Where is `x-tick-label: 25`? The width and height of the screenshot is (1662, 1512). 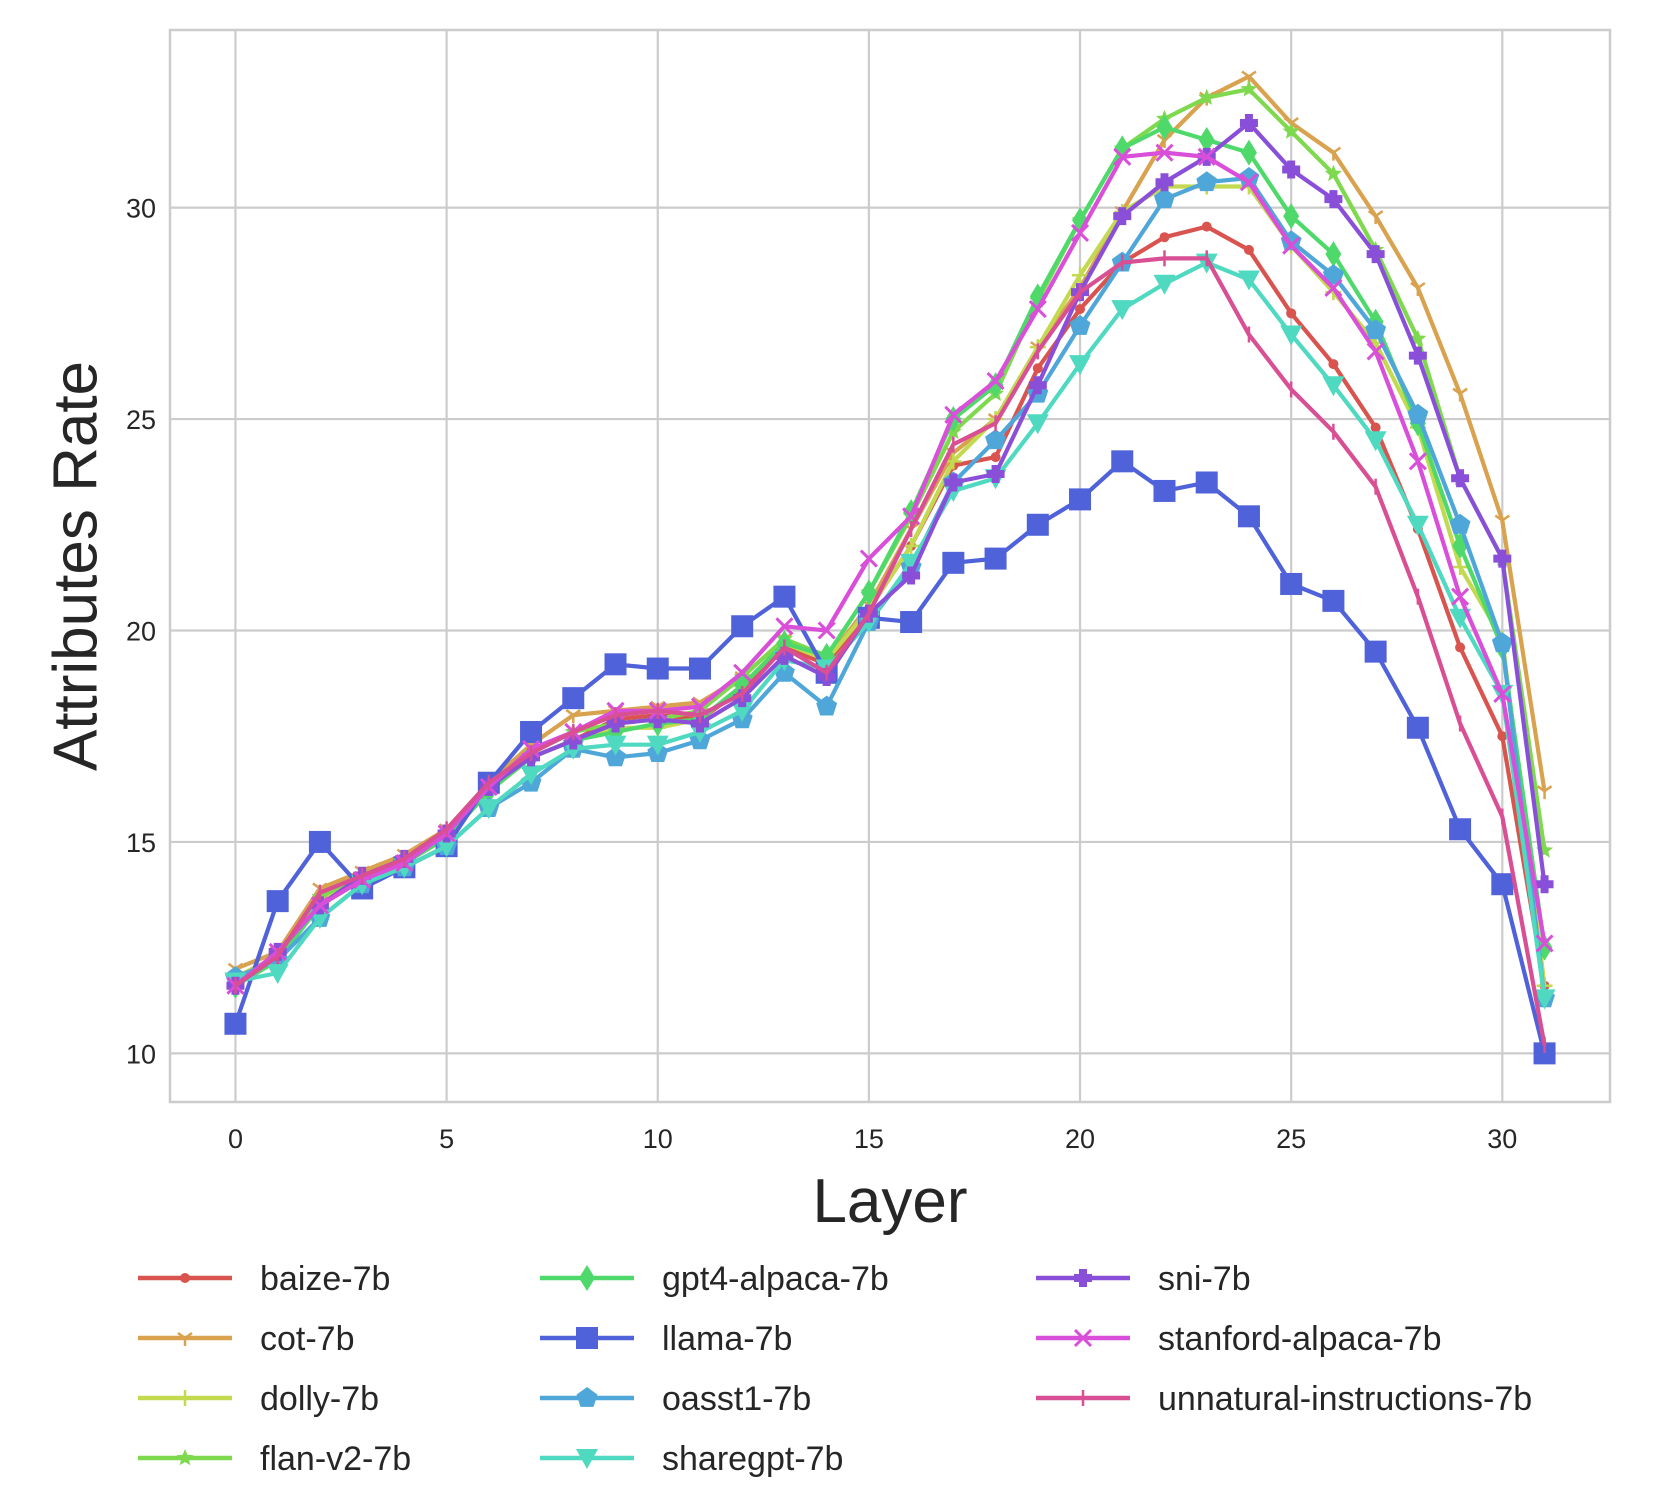
x-tick-label: 25 is located at coordinates (1291, 1139).